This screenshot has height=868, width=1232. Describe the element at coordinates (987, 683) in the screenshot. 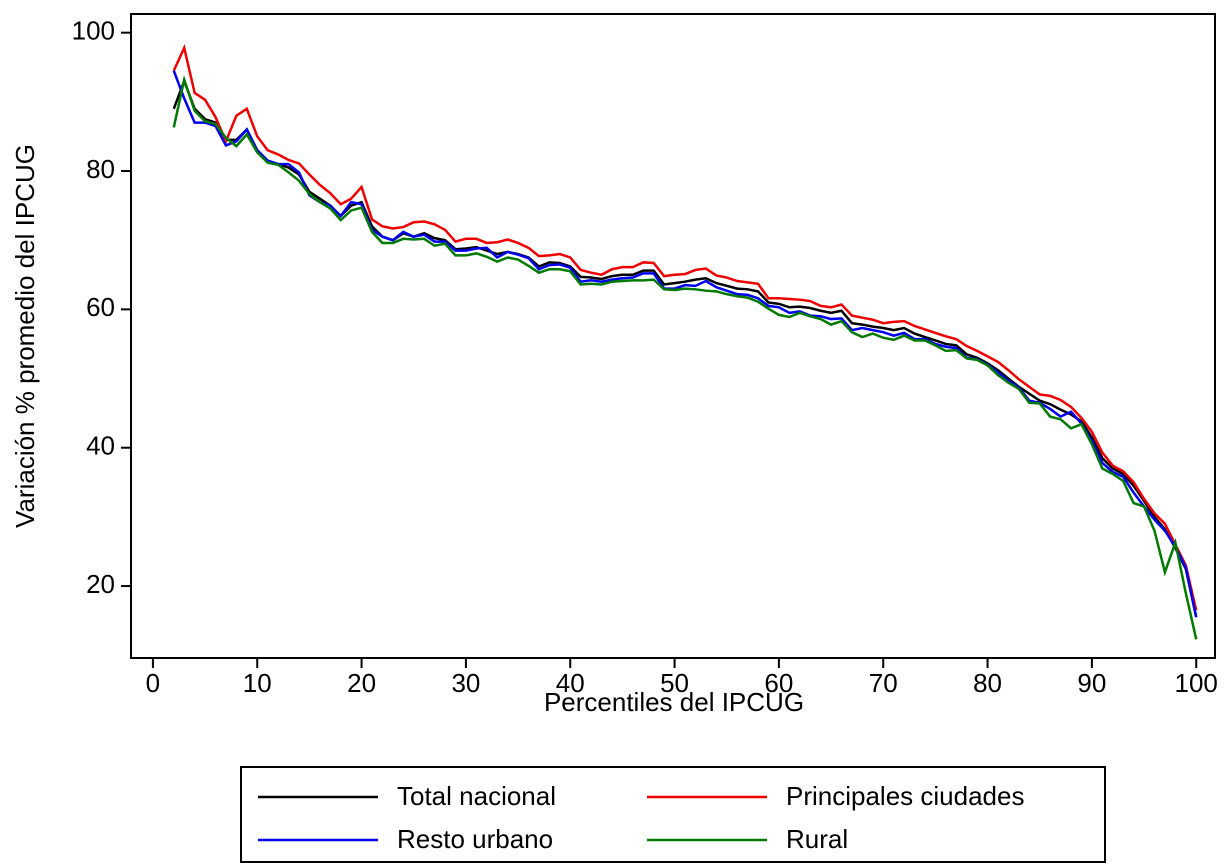

I see `x-tick-label: 80` at that location.